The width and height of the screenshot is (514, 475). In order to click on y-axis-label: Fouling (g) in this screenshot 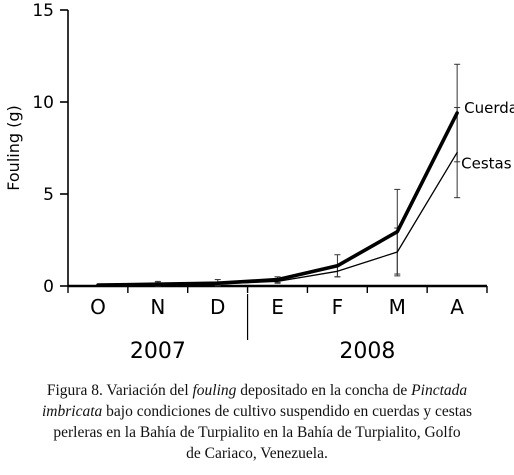, I will do `click(13, 147)`.